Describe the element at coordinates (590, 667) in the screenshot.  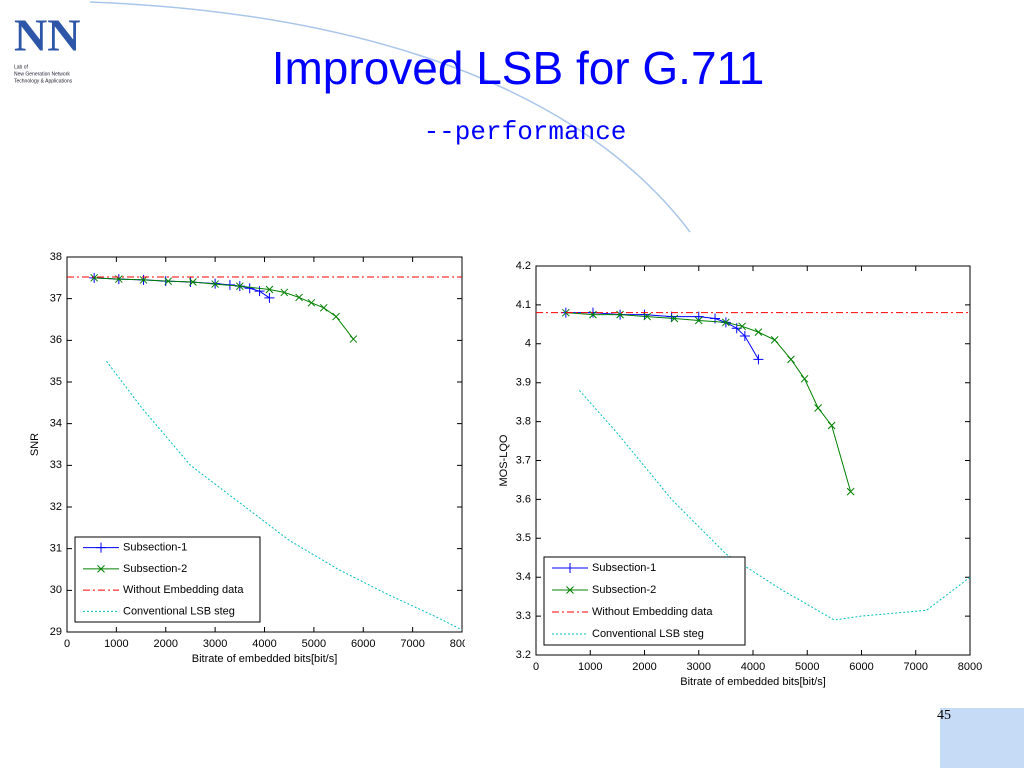
I see `x-tick-label: 1000` at that location.